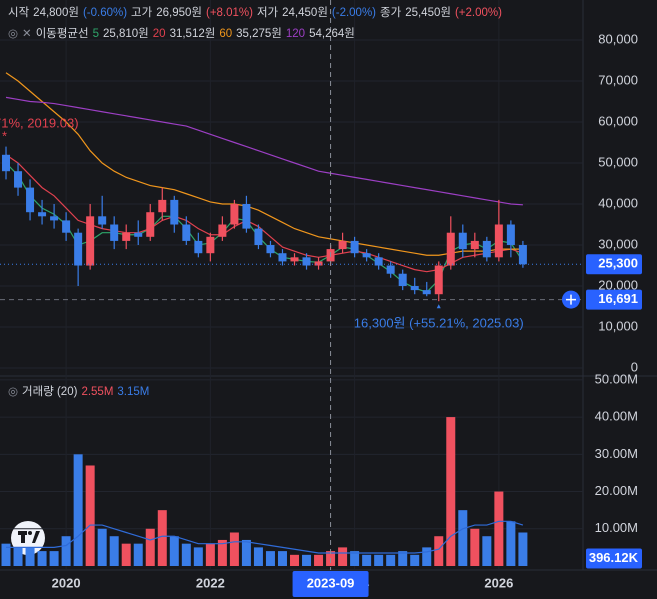 This screenshot has width=657, height=599. What do you see at coordinates (62, 34) in the screenshot?
I see `legend-title: 이동평균선` at bounding box center [62, 34].